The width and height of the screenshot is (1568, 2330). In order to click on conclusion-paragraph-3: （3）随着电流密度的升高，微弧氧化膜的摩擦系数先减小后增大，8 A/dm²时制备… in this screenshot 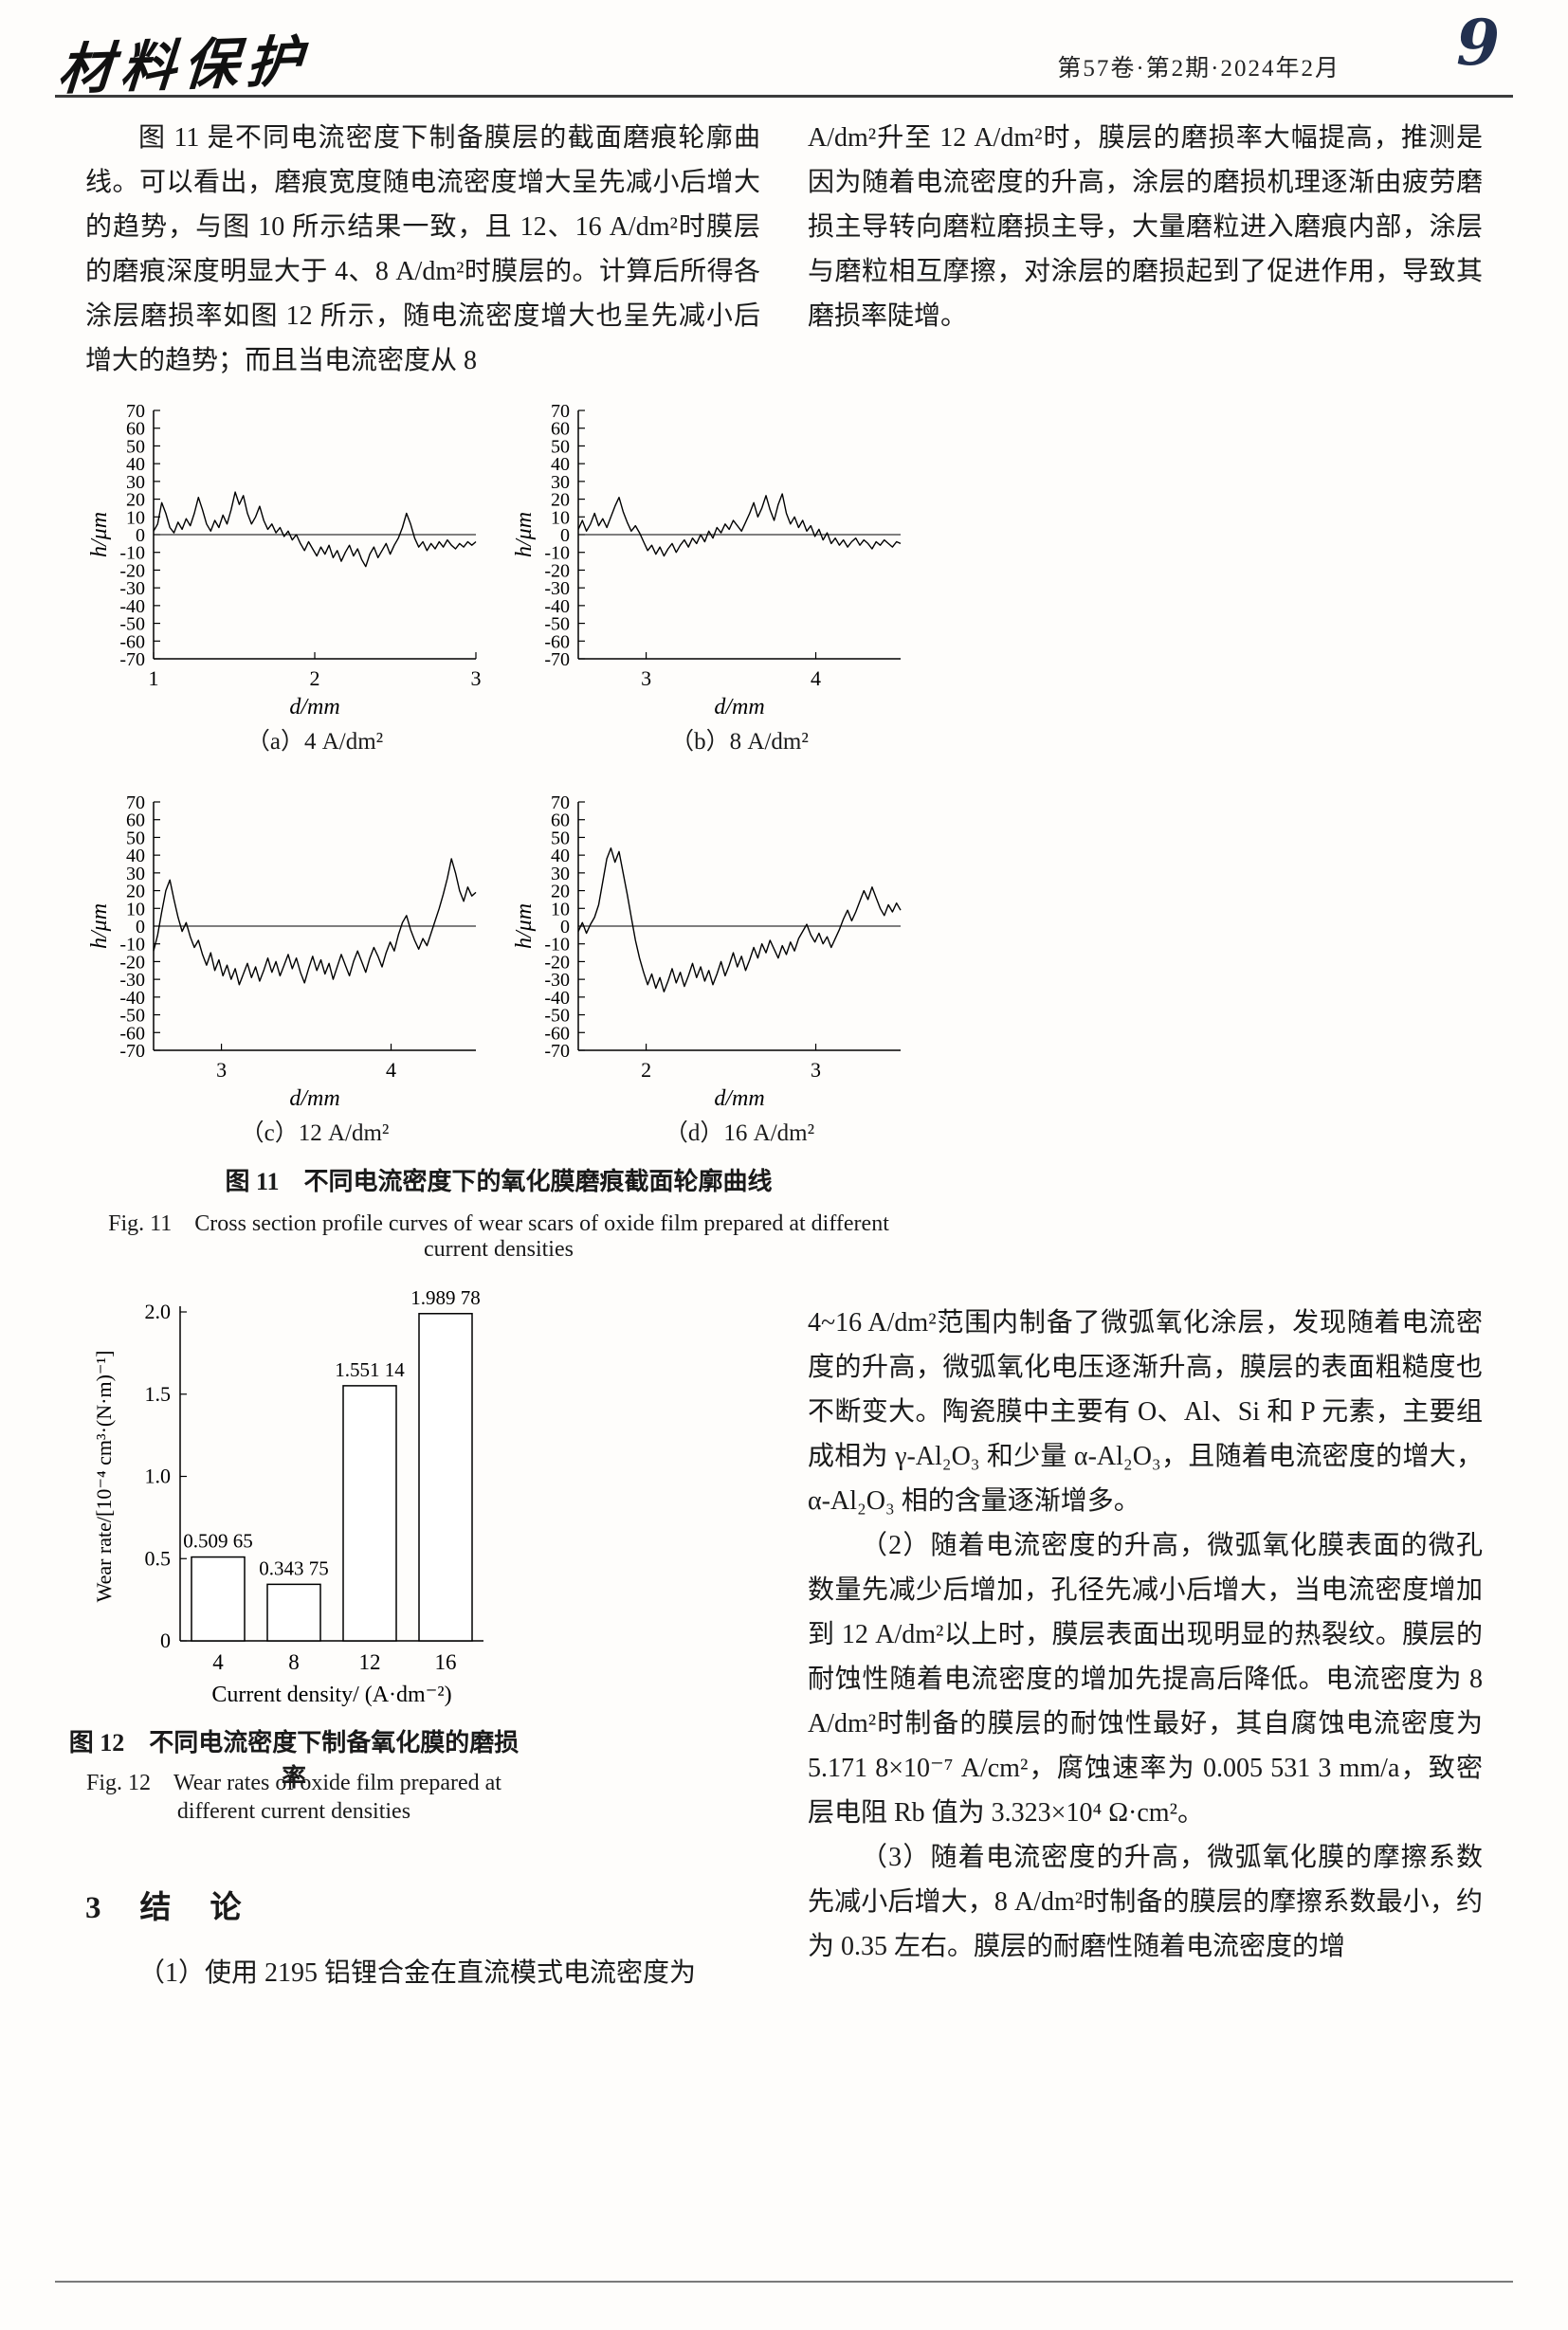, I will do `click(1145, 1902)`.